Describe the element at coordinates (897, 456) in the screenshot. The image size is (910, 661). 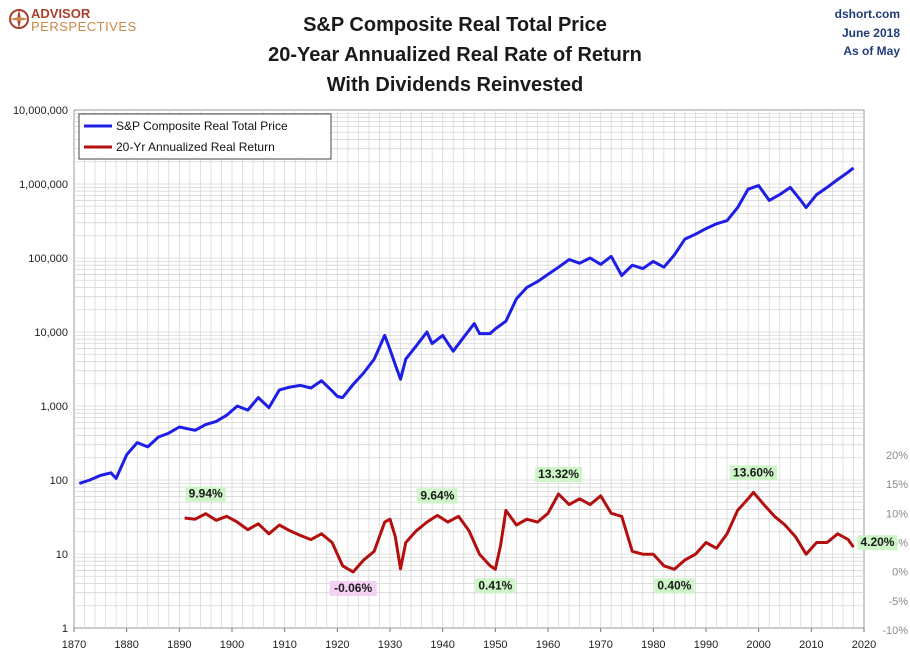
I see `y-right-tick-label: 20%` at that location.